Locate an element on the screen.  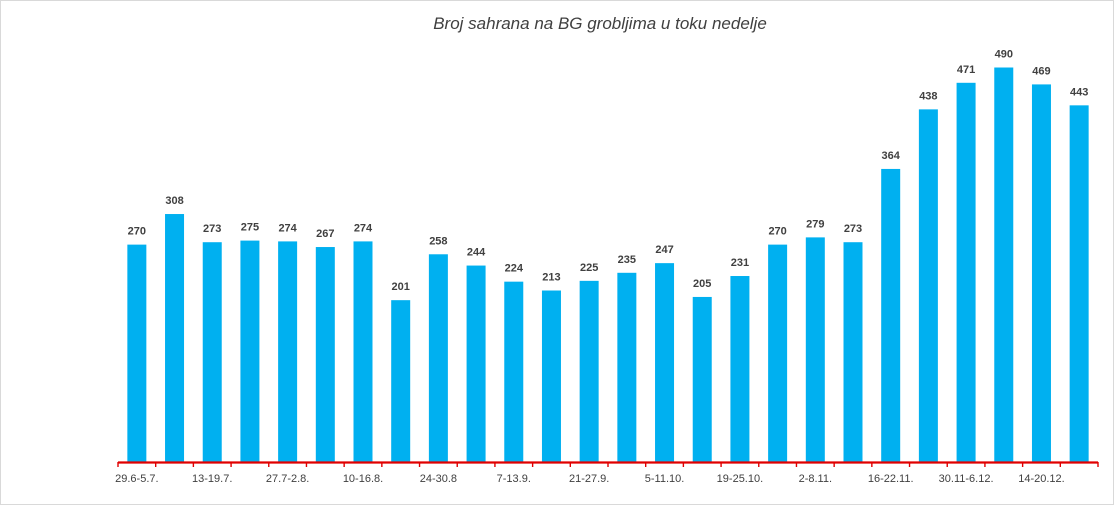
data-label-15: 247 is located at coordinates (664, 250).